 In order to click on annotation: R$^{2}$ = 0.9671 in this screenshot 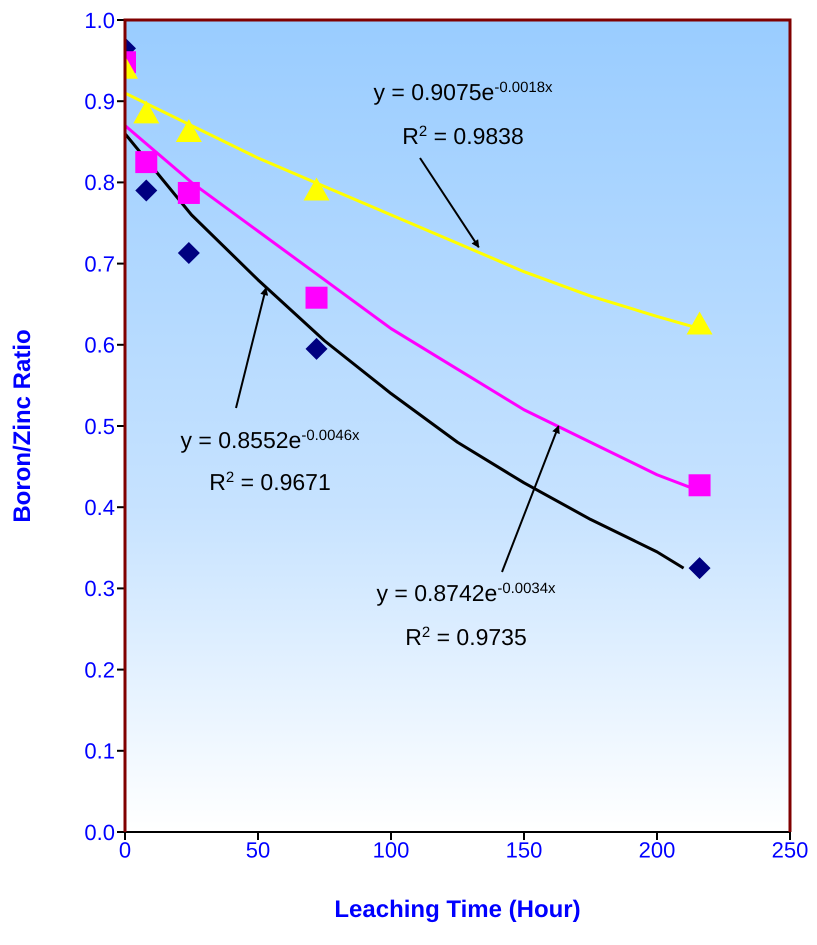, I will do `click(270, 481)`.